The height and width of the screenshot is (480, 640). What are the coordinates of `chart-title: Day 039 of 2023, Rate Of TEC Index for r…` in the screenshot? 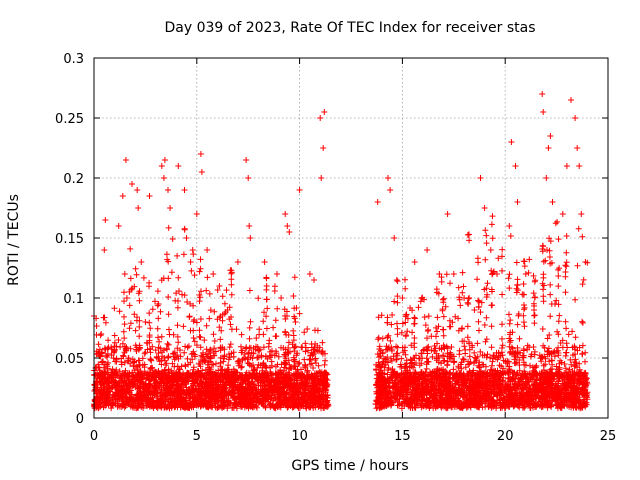 It's located at (349, 28).